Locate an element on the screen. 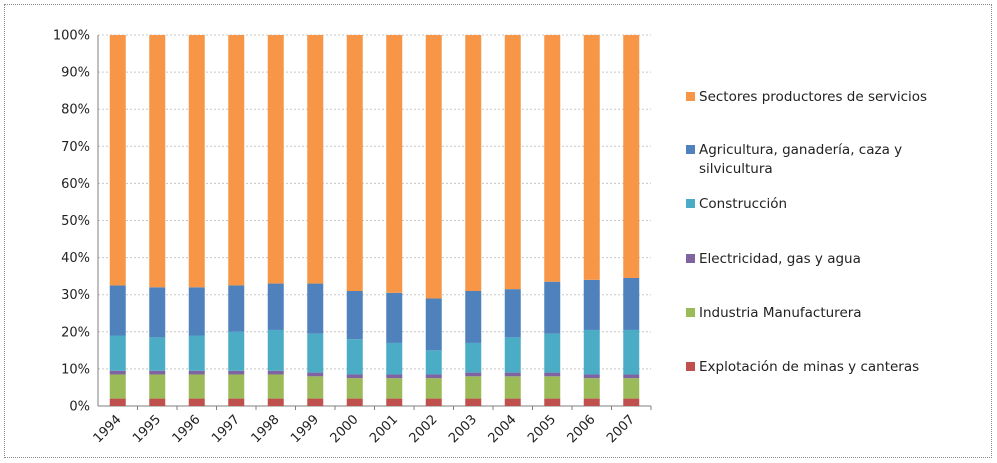  y-tick-label: 60% is located at coordinates (75, 184).